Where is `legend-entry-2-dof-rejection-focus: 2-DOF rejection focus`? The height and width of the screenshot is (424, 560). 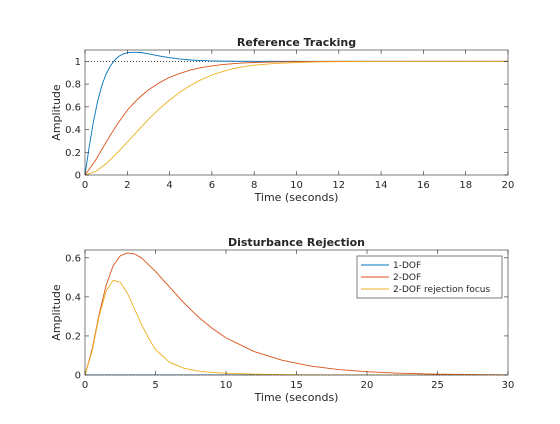
legend-entry-2-dof-rejection-focus: 2-DOF rejection focus is located at coordinates (441, 290).